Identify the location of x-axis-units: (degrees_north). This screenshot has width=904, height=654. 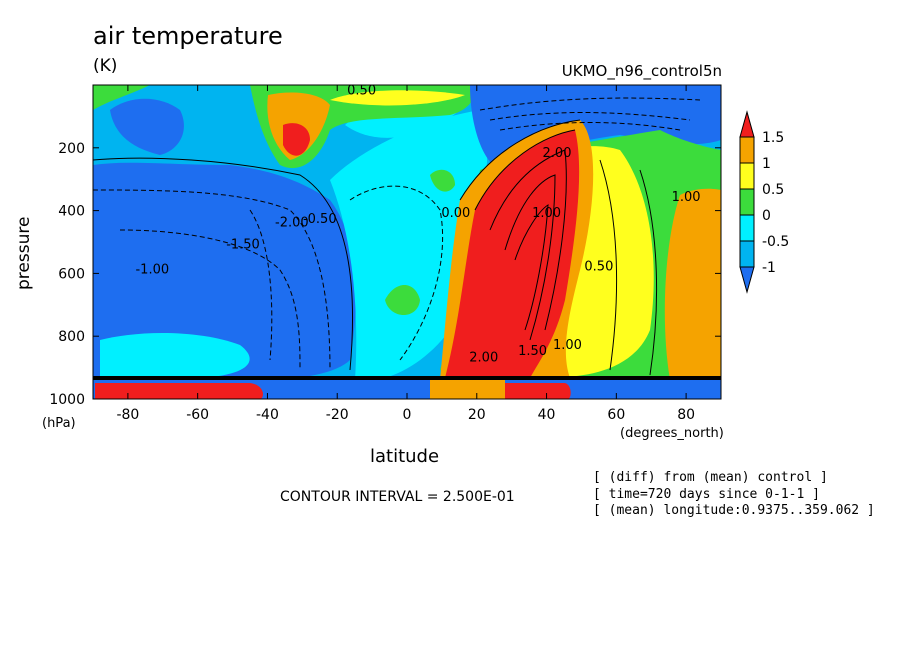
(672, 433).